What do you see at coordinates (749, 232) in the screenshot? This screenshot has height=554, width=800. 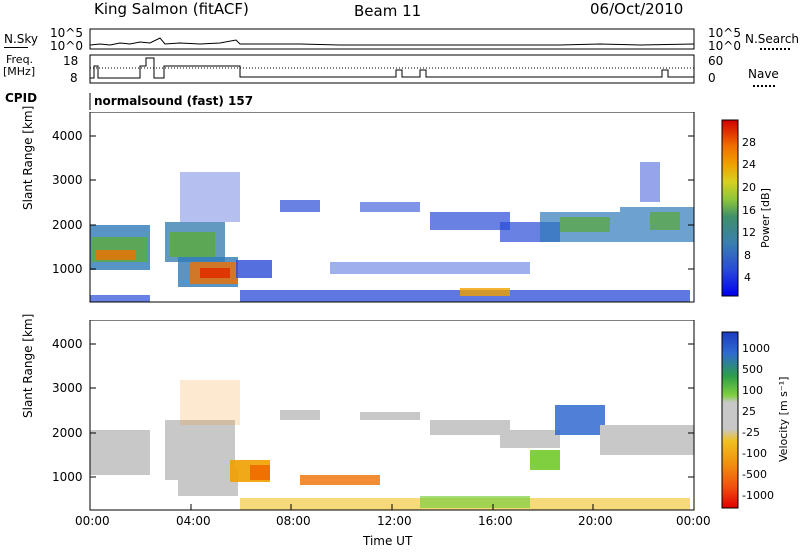 I see `power-cb-12: 12` at bounding box center [749, 232].